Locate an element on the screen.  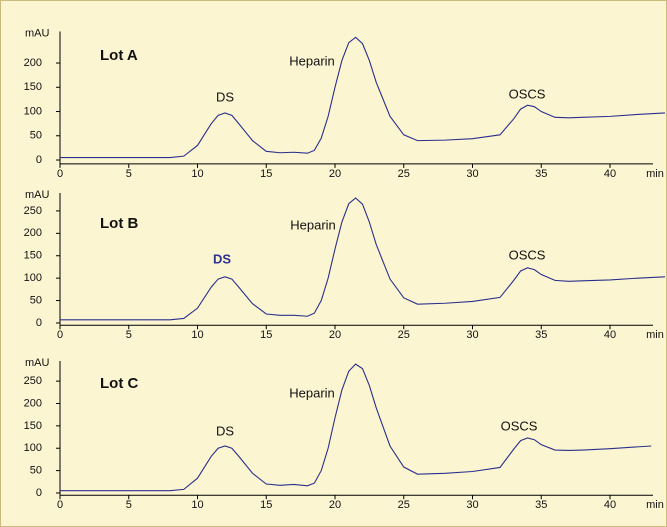
panel-title: Lot B is located at coordinates (119, 223).